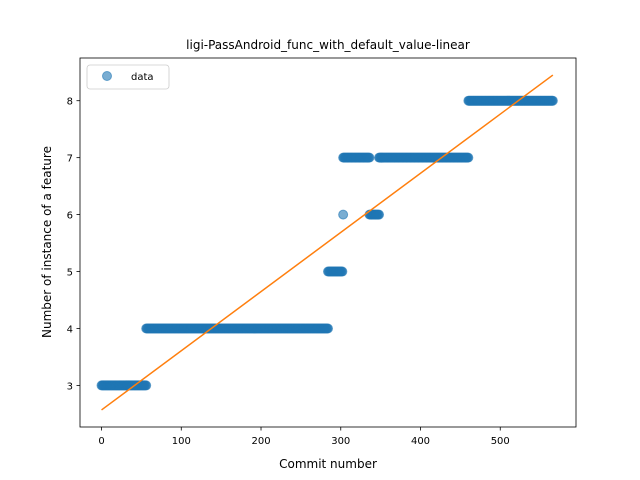 This screenshot has width=640, height=480. What do you see at coordinates (70, 273) in the screenshot?
I see `y-tick-label: 5` at bounding box center [70, 273].